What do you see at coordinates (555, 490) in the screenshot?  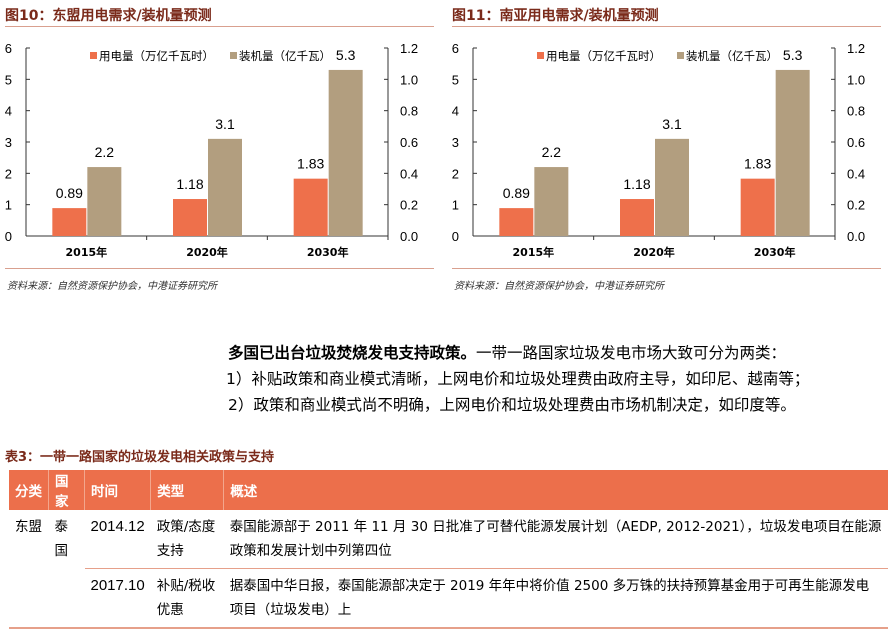 I see `header-cell: 概述` at bounding box center [555, 490].